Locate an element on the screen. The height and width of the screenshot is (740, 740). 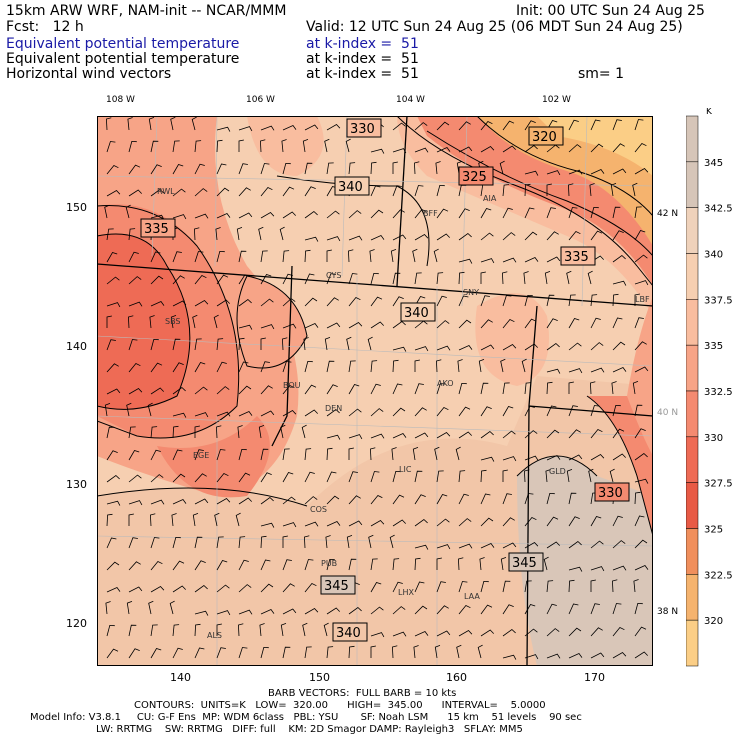
y-tick-120: 120 is located at coordinates (76, 623).